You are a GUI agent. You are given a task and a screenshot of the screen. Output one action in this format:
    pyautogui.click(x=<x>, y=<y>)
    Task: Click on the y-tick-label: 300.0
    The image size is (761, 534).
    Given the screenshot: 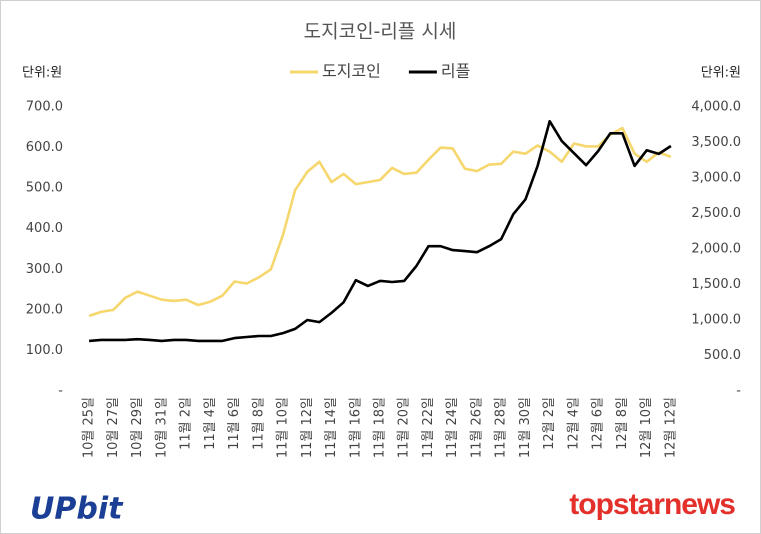 What is the action you would take?
    pyautogui.click(x=44, y=269)
    